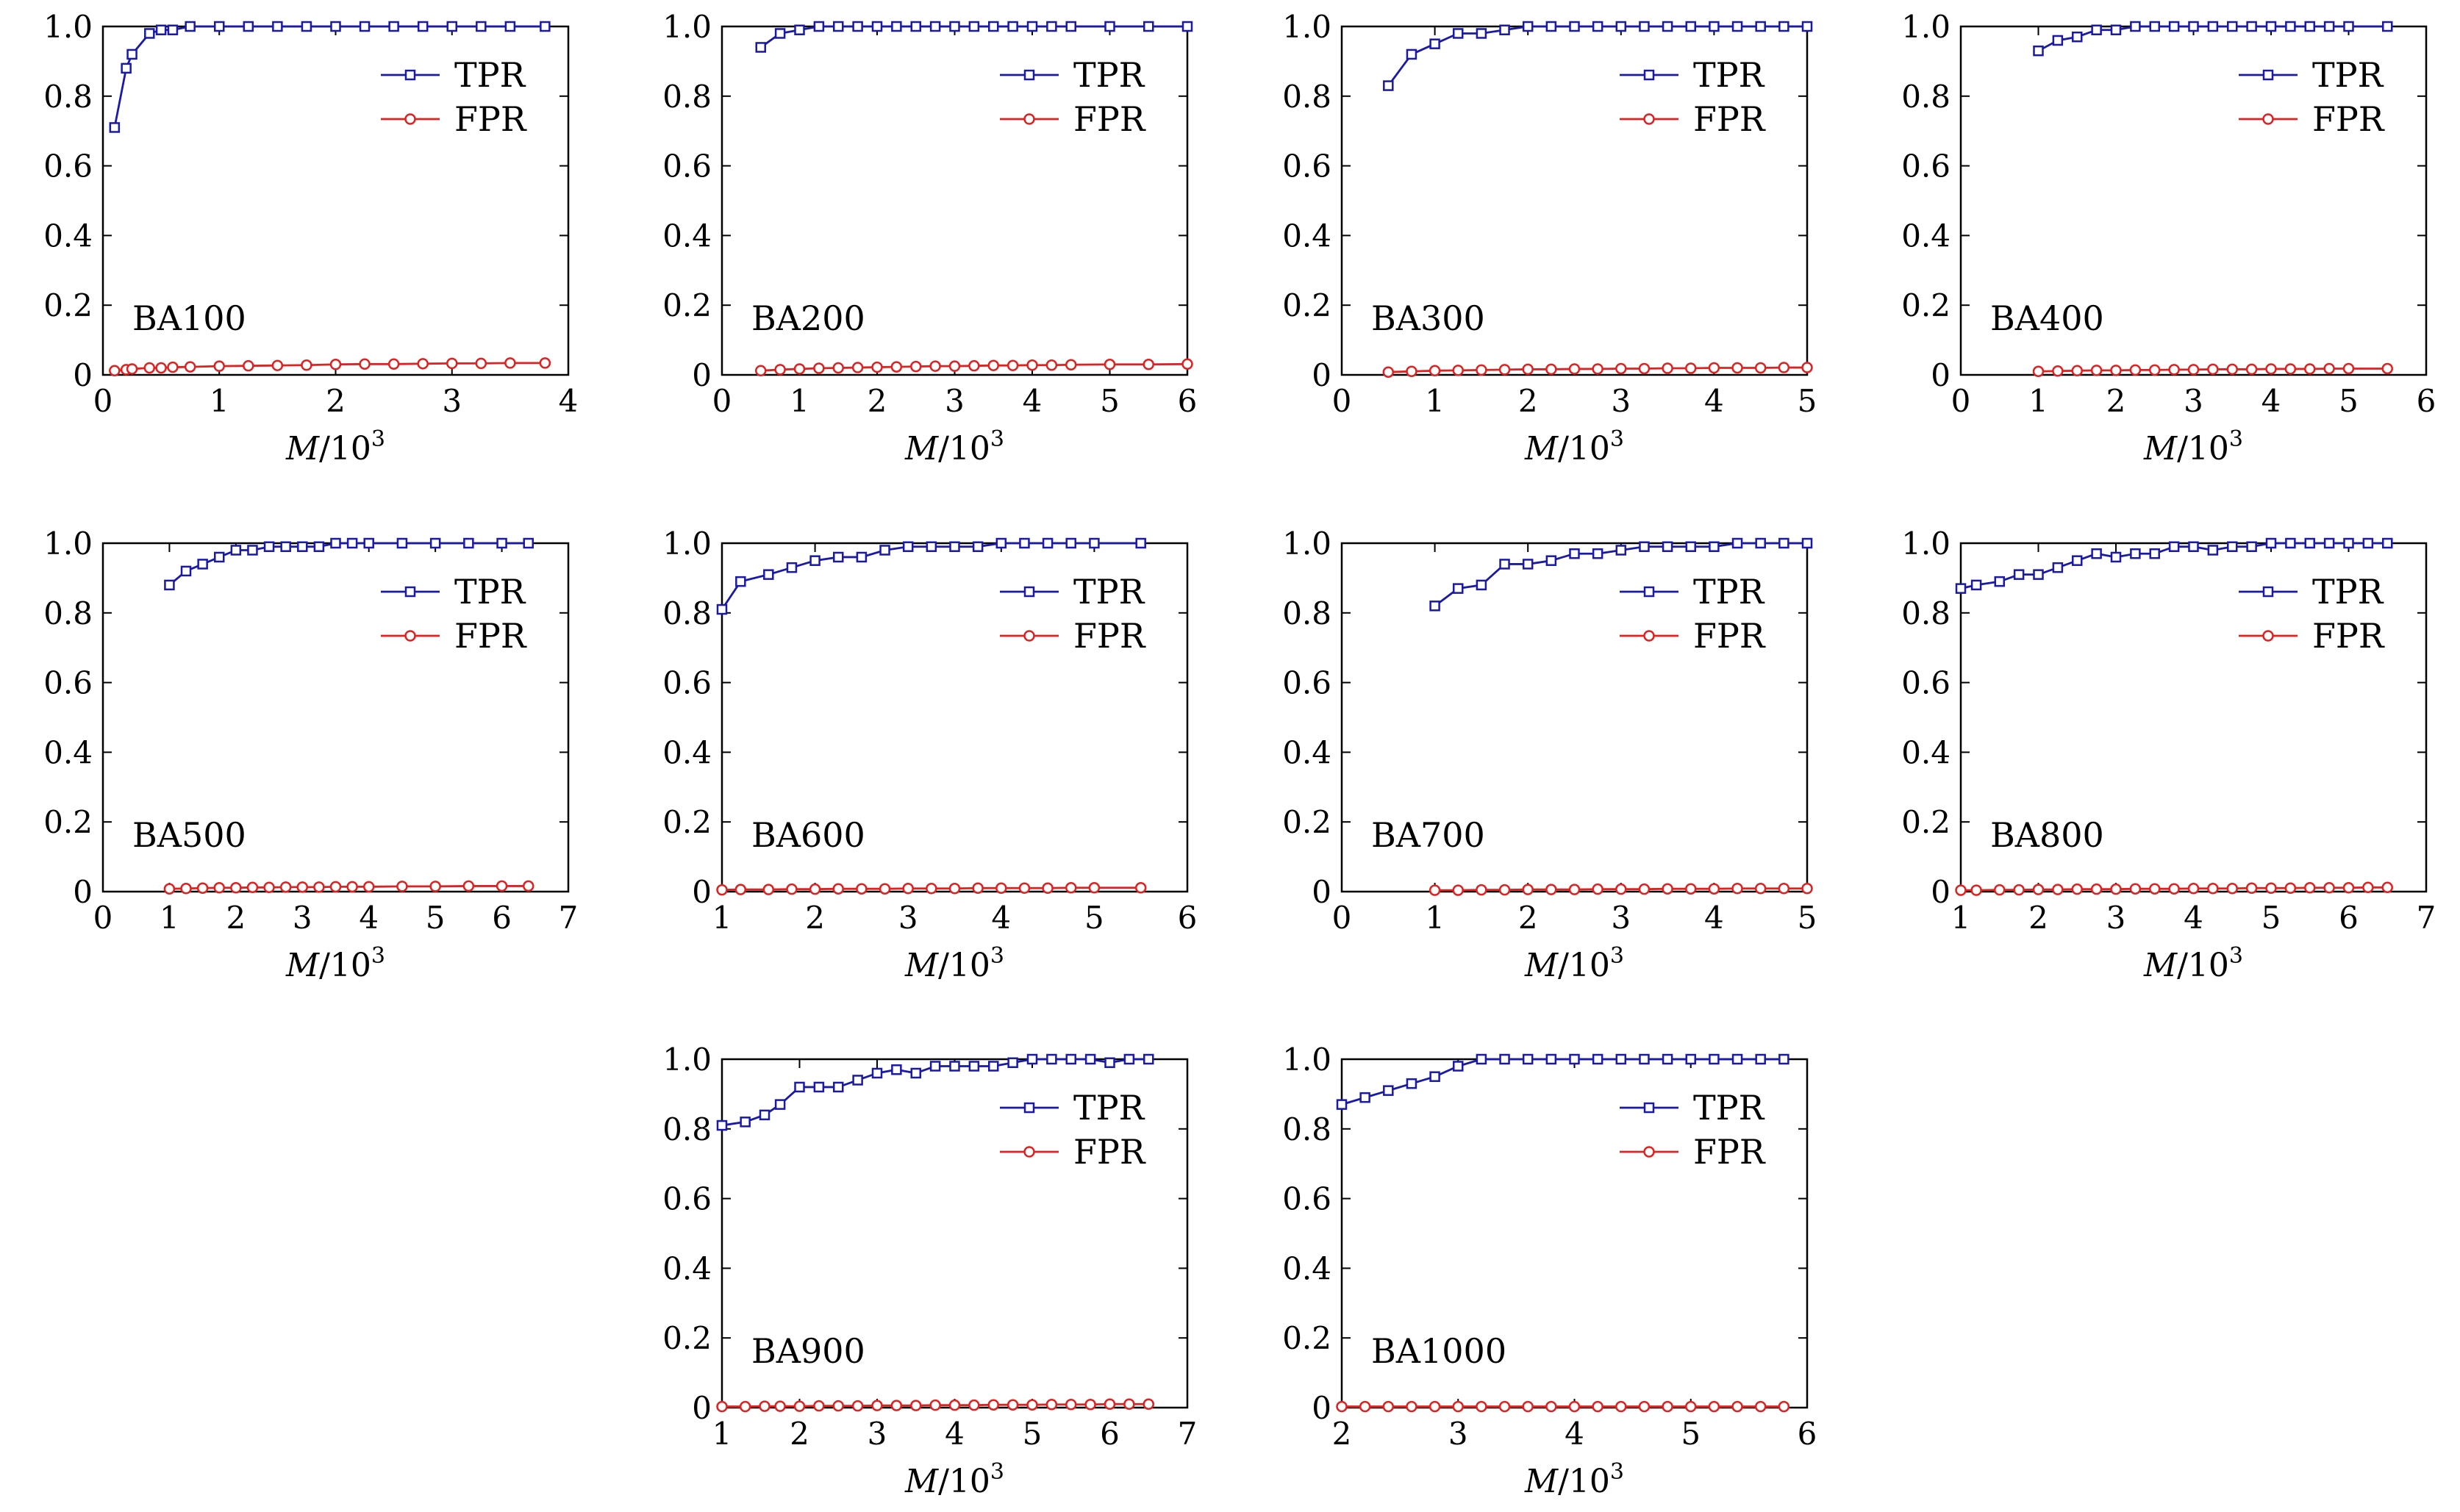 Image resolution: width=2460 pixels, height=1512 pixels. Describe the element at coordinates (302, 448) in the screenshot. I see `x-axis-label-var: M` at that location.